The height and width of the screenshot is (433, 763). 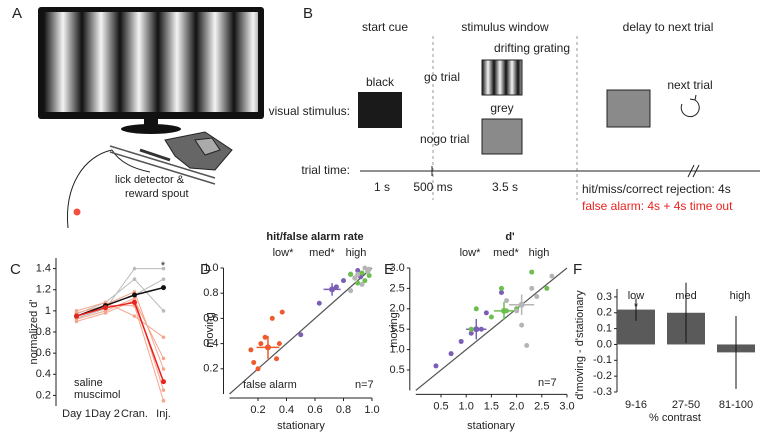 I want to click on phase-label: start cue, so click(x=385, y=27).